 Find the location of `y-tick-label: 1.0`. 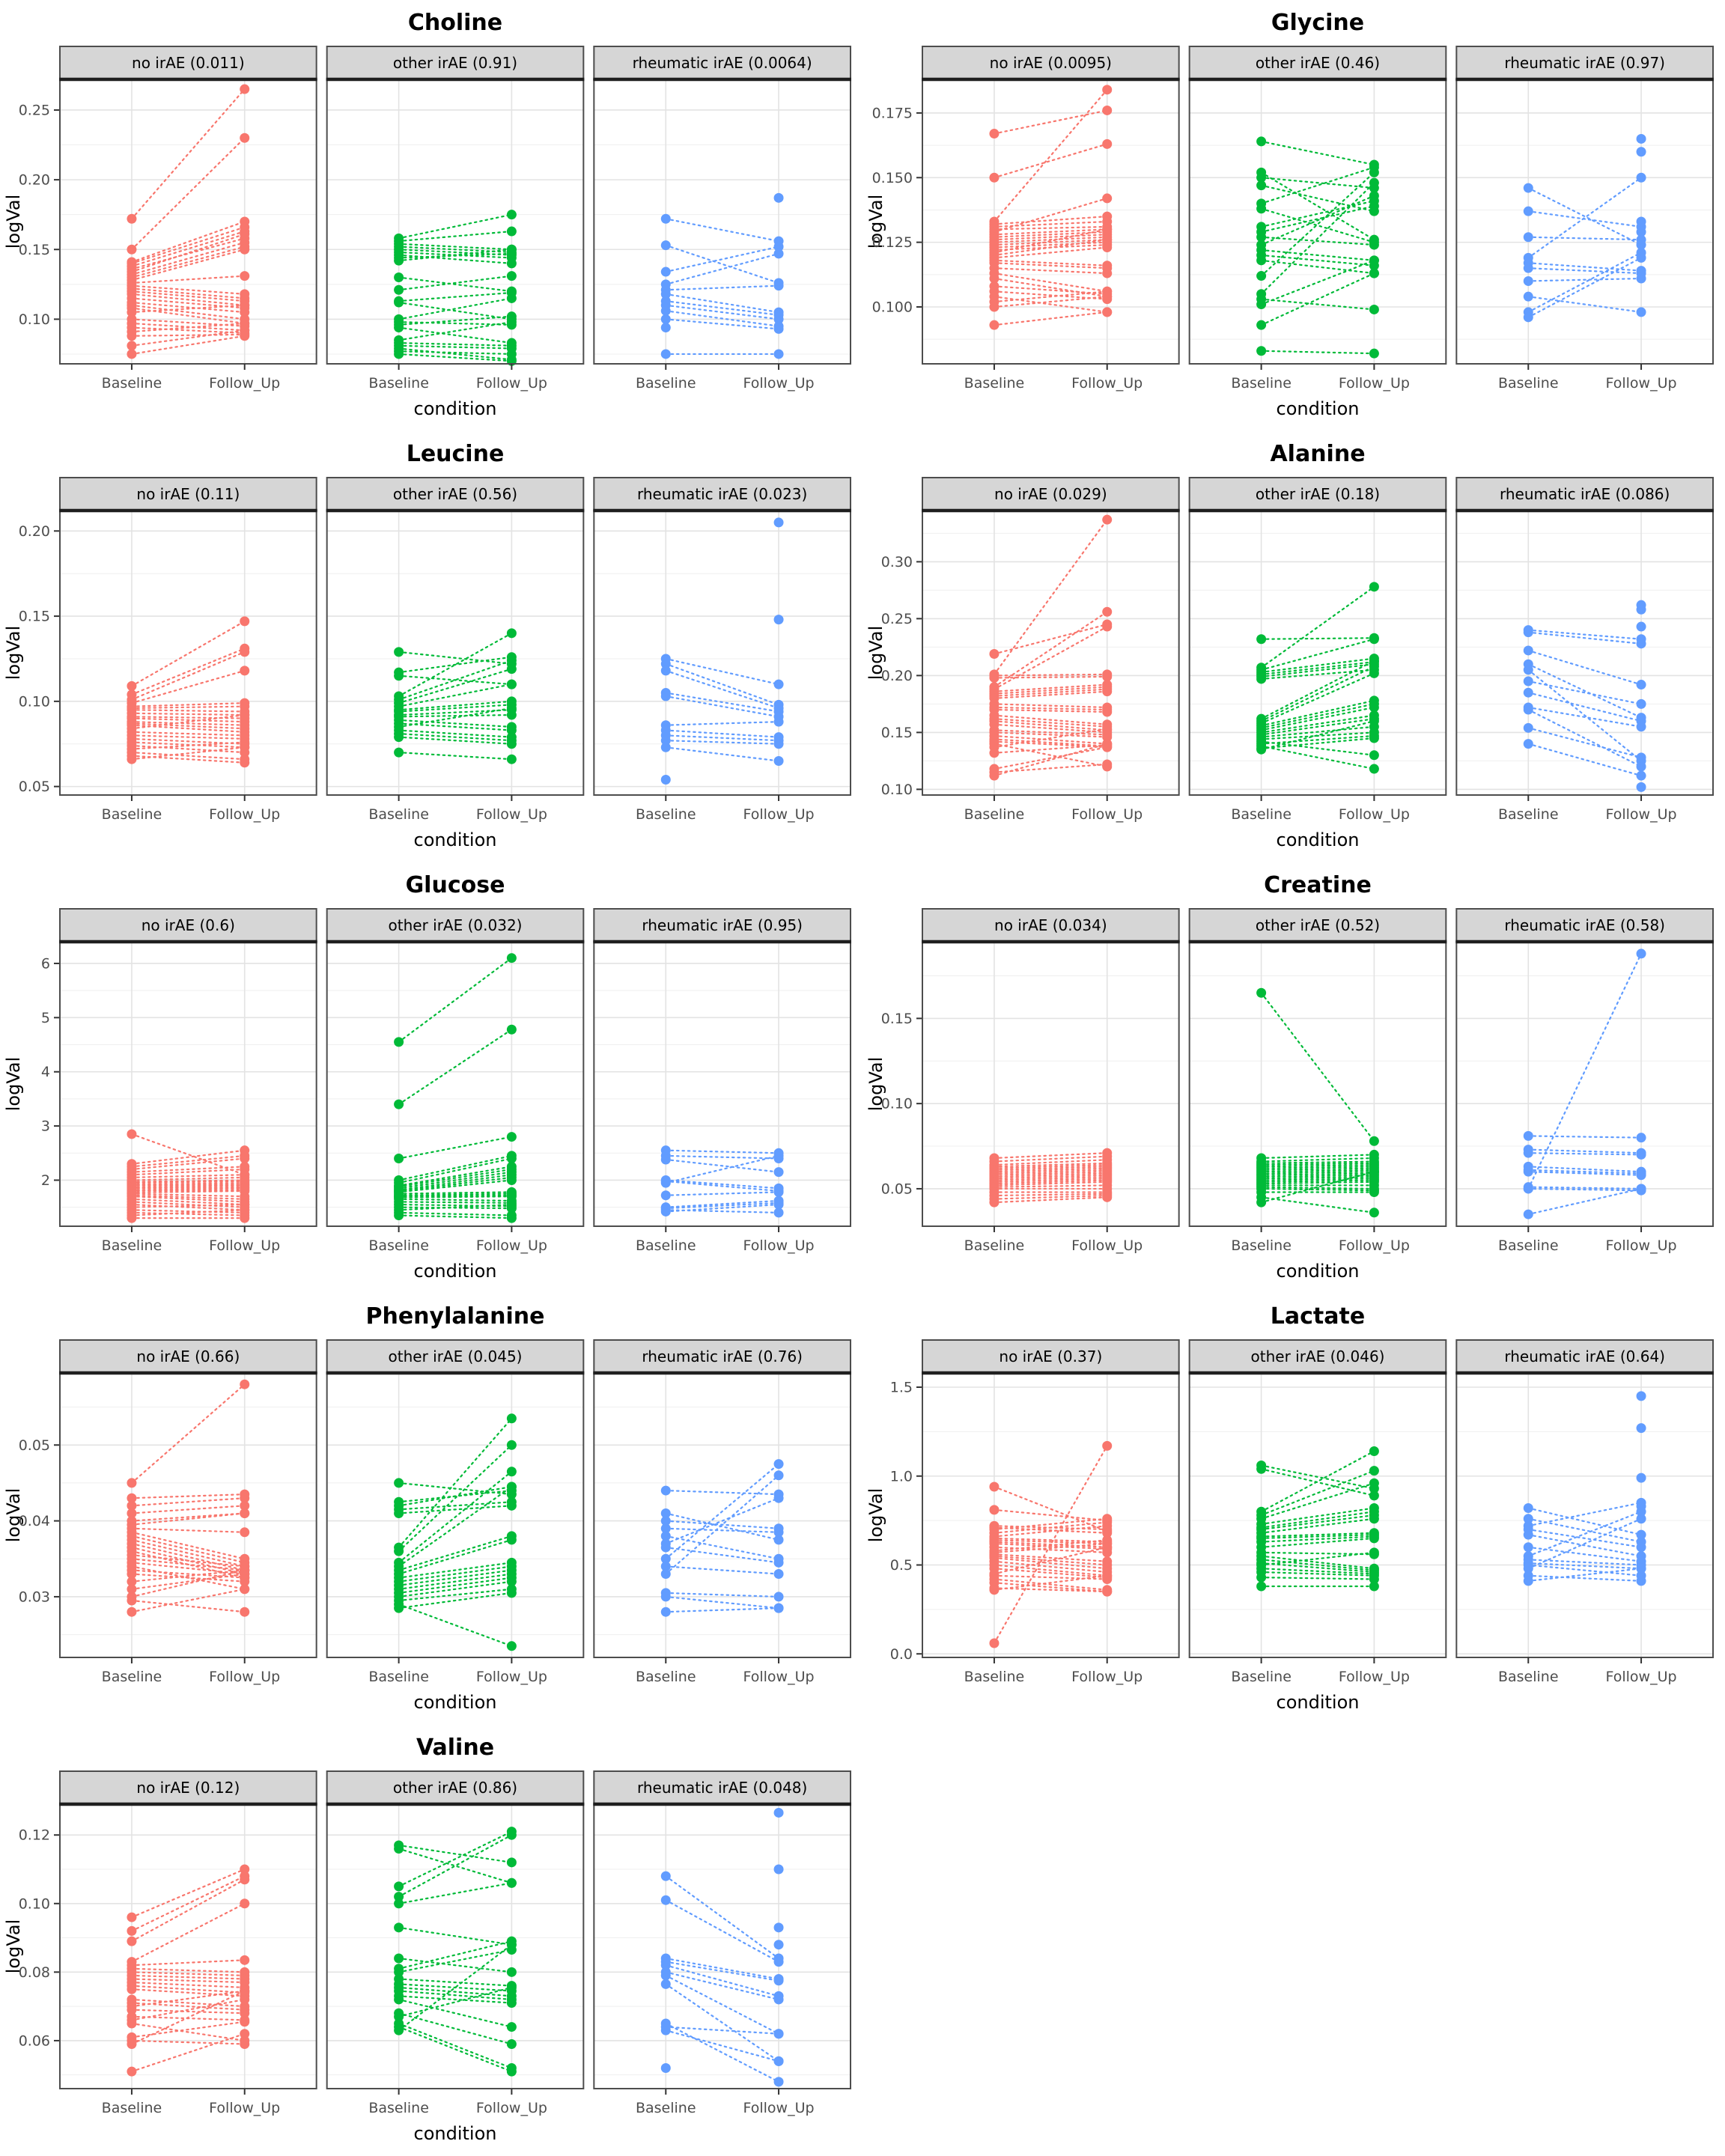

y-tick-label: 1.0 is located at coordinates (901, 1476).